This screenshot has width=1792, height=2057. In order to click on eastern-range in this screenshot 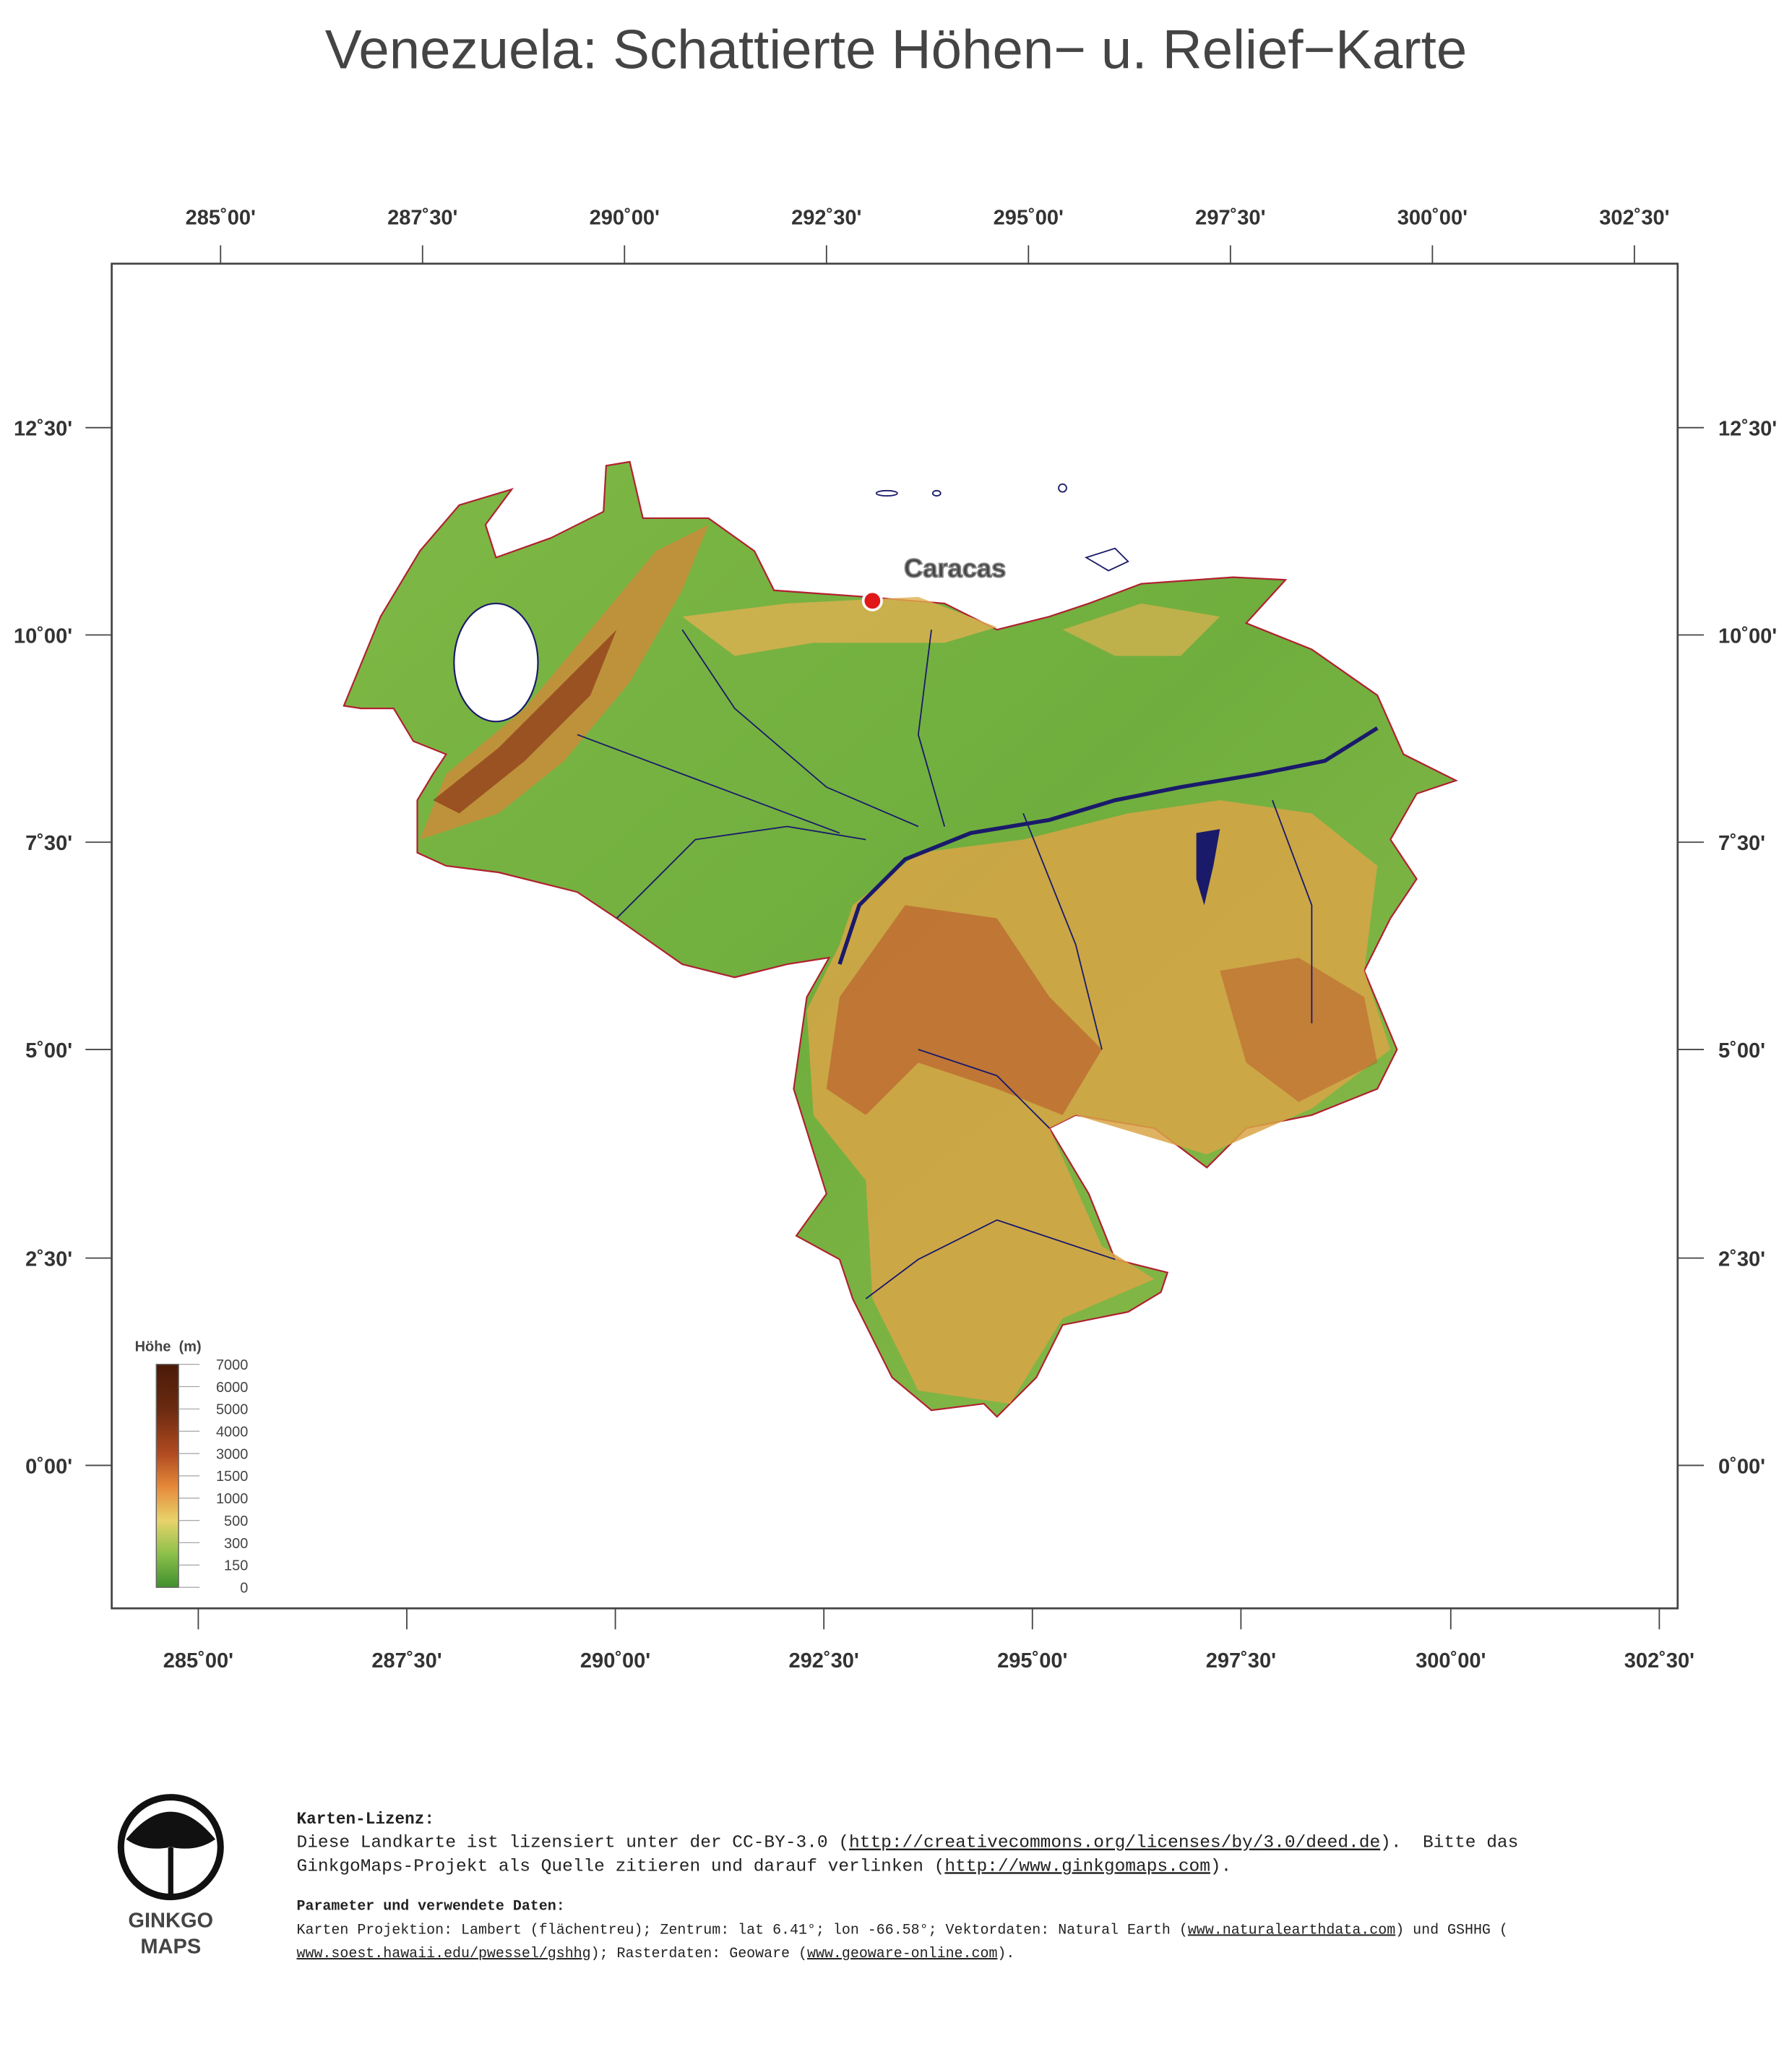, I will do `click(1141, 629)`.